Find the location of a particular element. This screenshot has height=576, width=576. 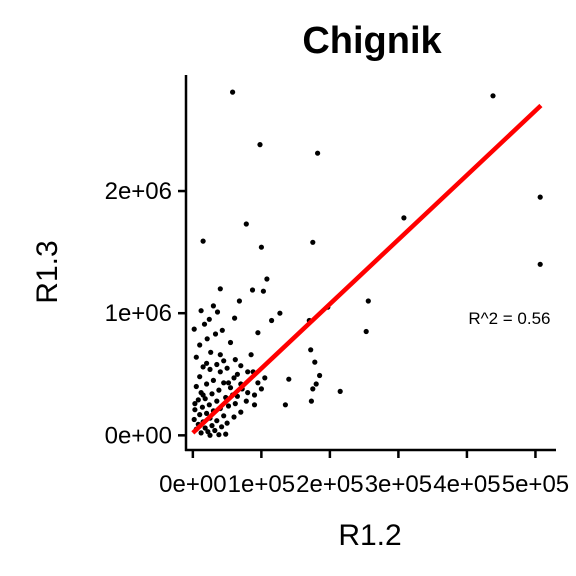

x-tick-label: 3e+05 is located at coordinates (398, 484).